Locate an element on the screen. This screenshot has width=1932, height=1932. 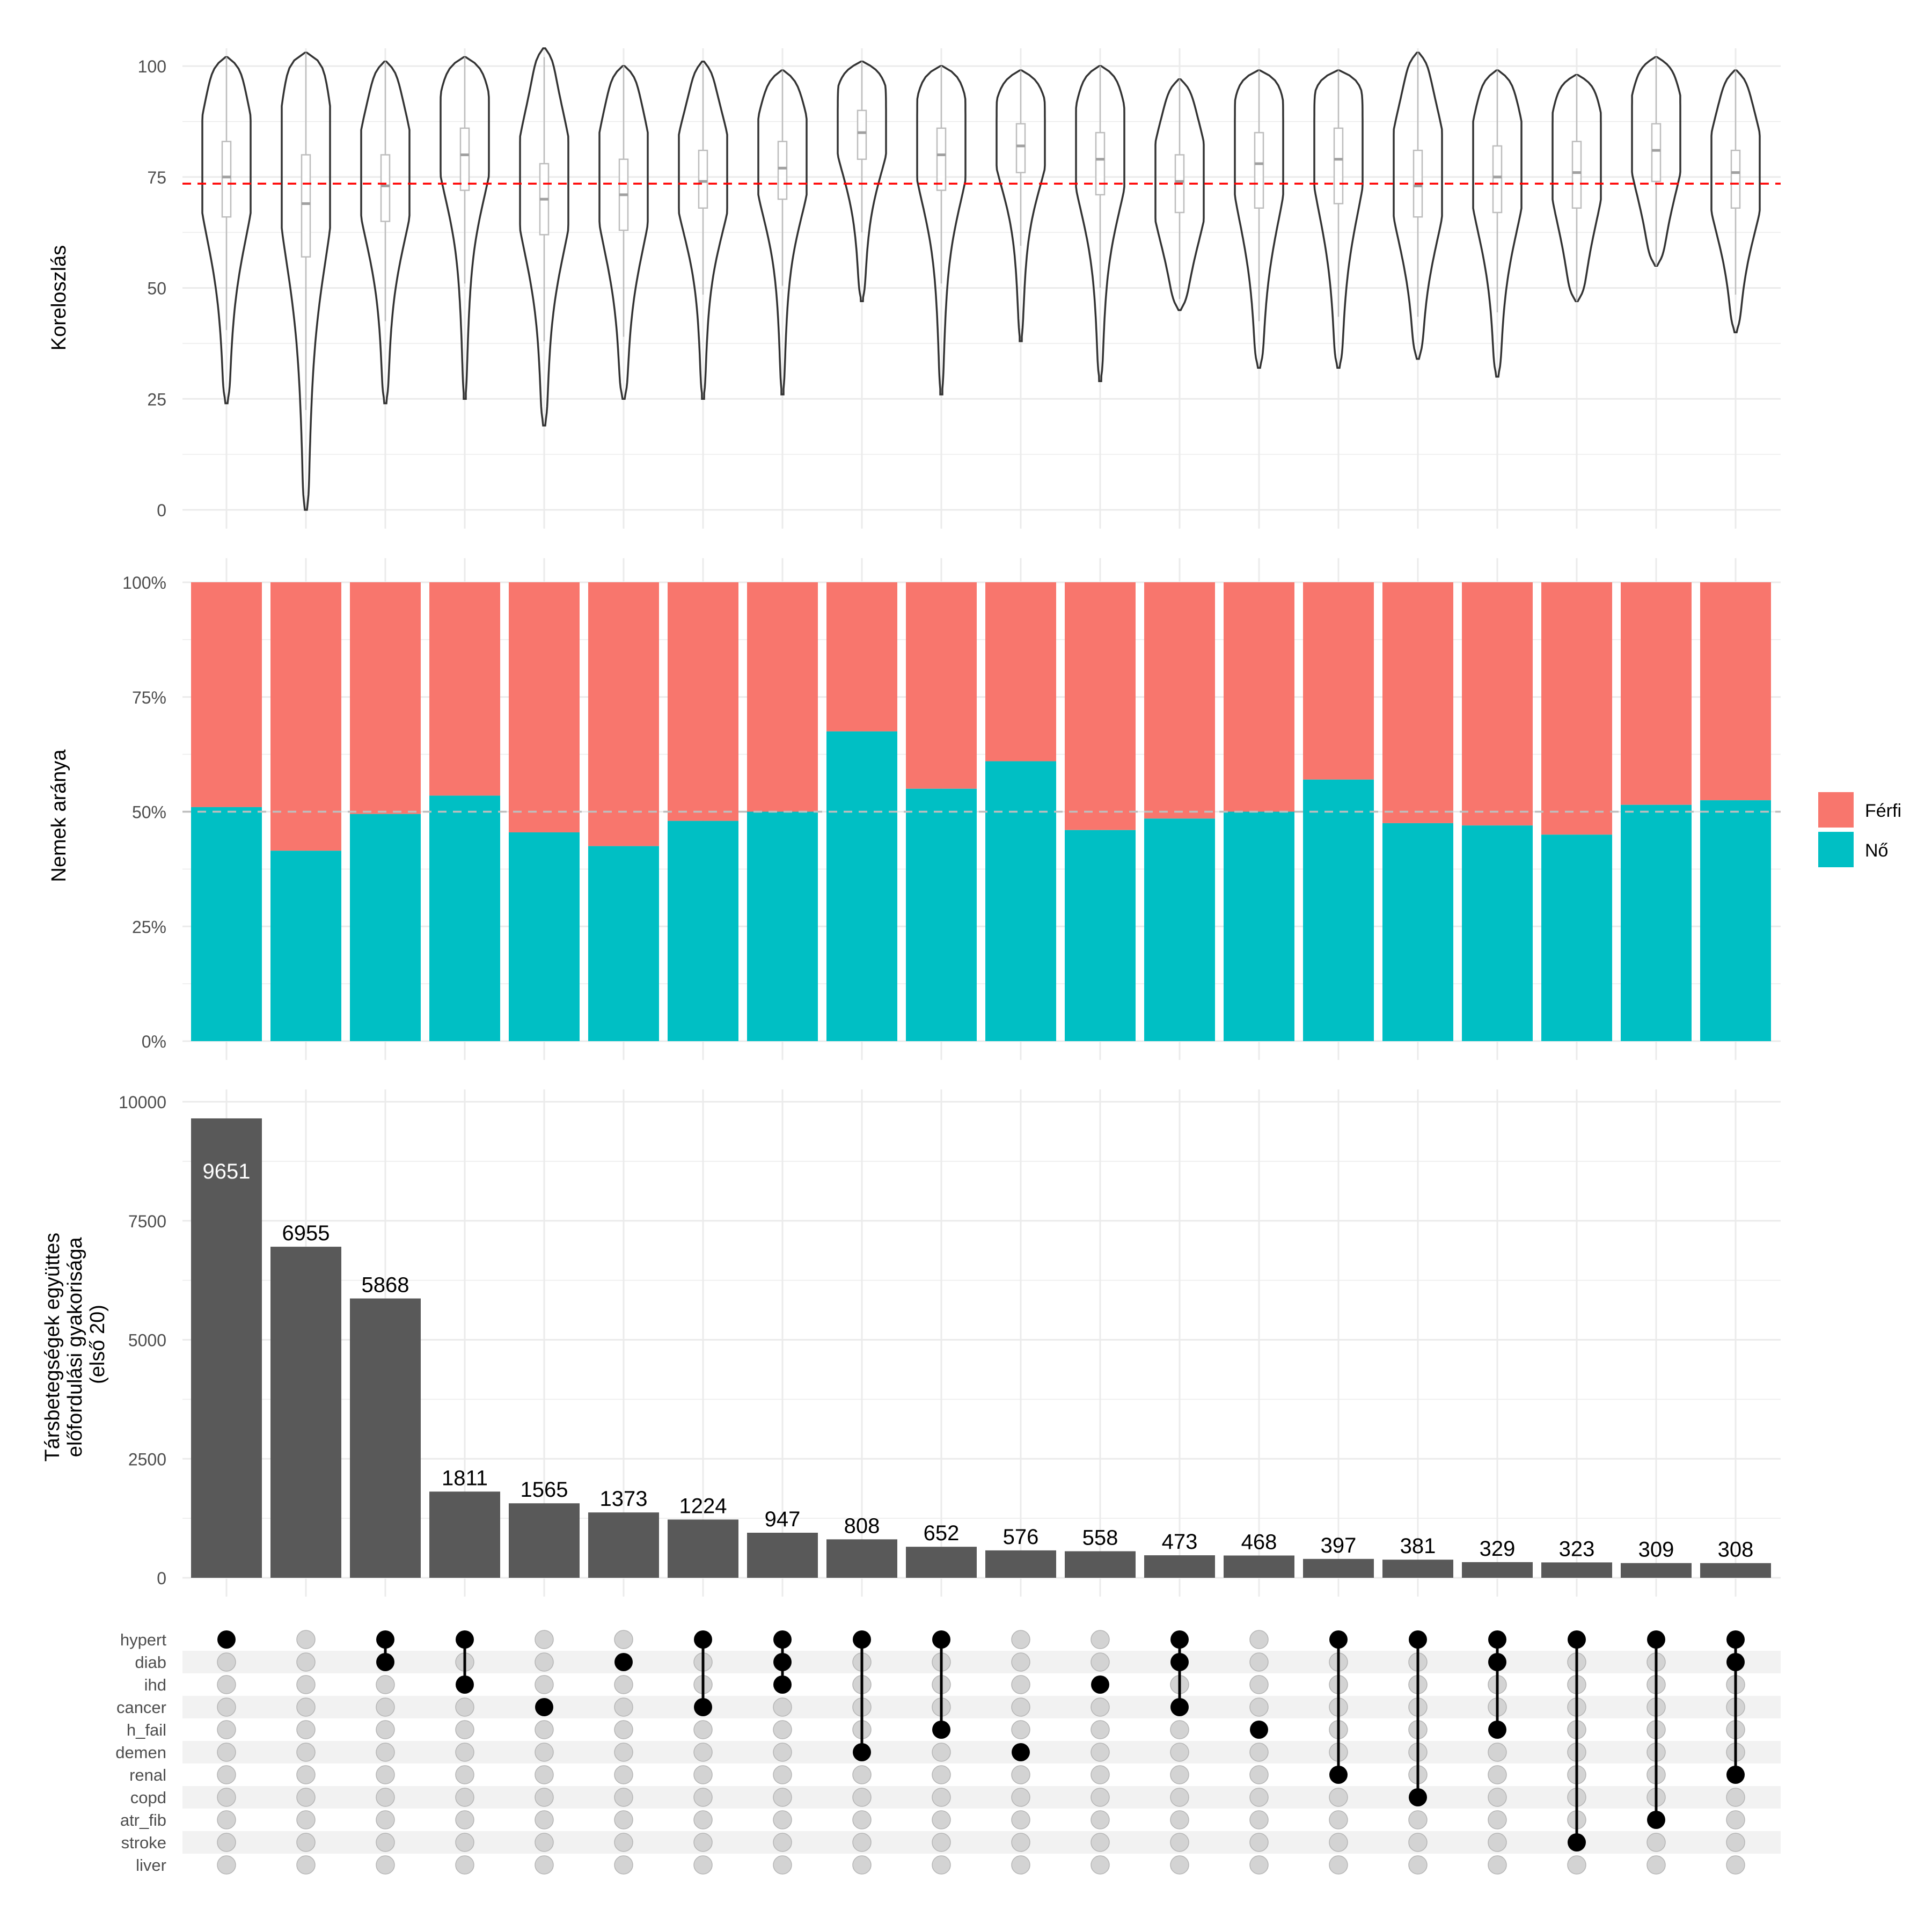
count-y-tick-label: 7500 is located at coordinates (147, 1221).